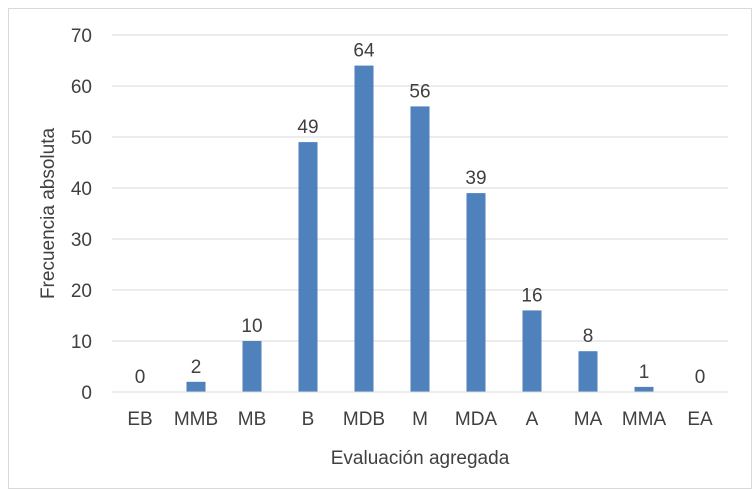 This screenshot has height=491, width=754. Describe the element at coordinates (420, 249) in the screenshot. I see `bar-m` at that location.